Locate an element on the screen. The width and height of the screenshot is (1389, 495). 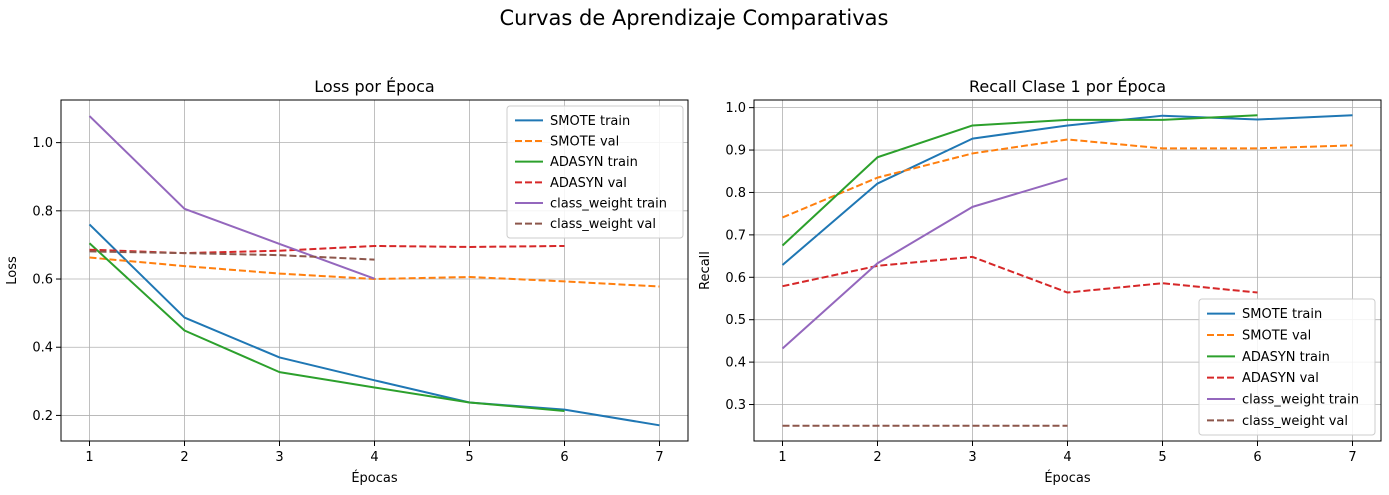
y-tick-label: 0.5 is located at coordinates (735, 320).